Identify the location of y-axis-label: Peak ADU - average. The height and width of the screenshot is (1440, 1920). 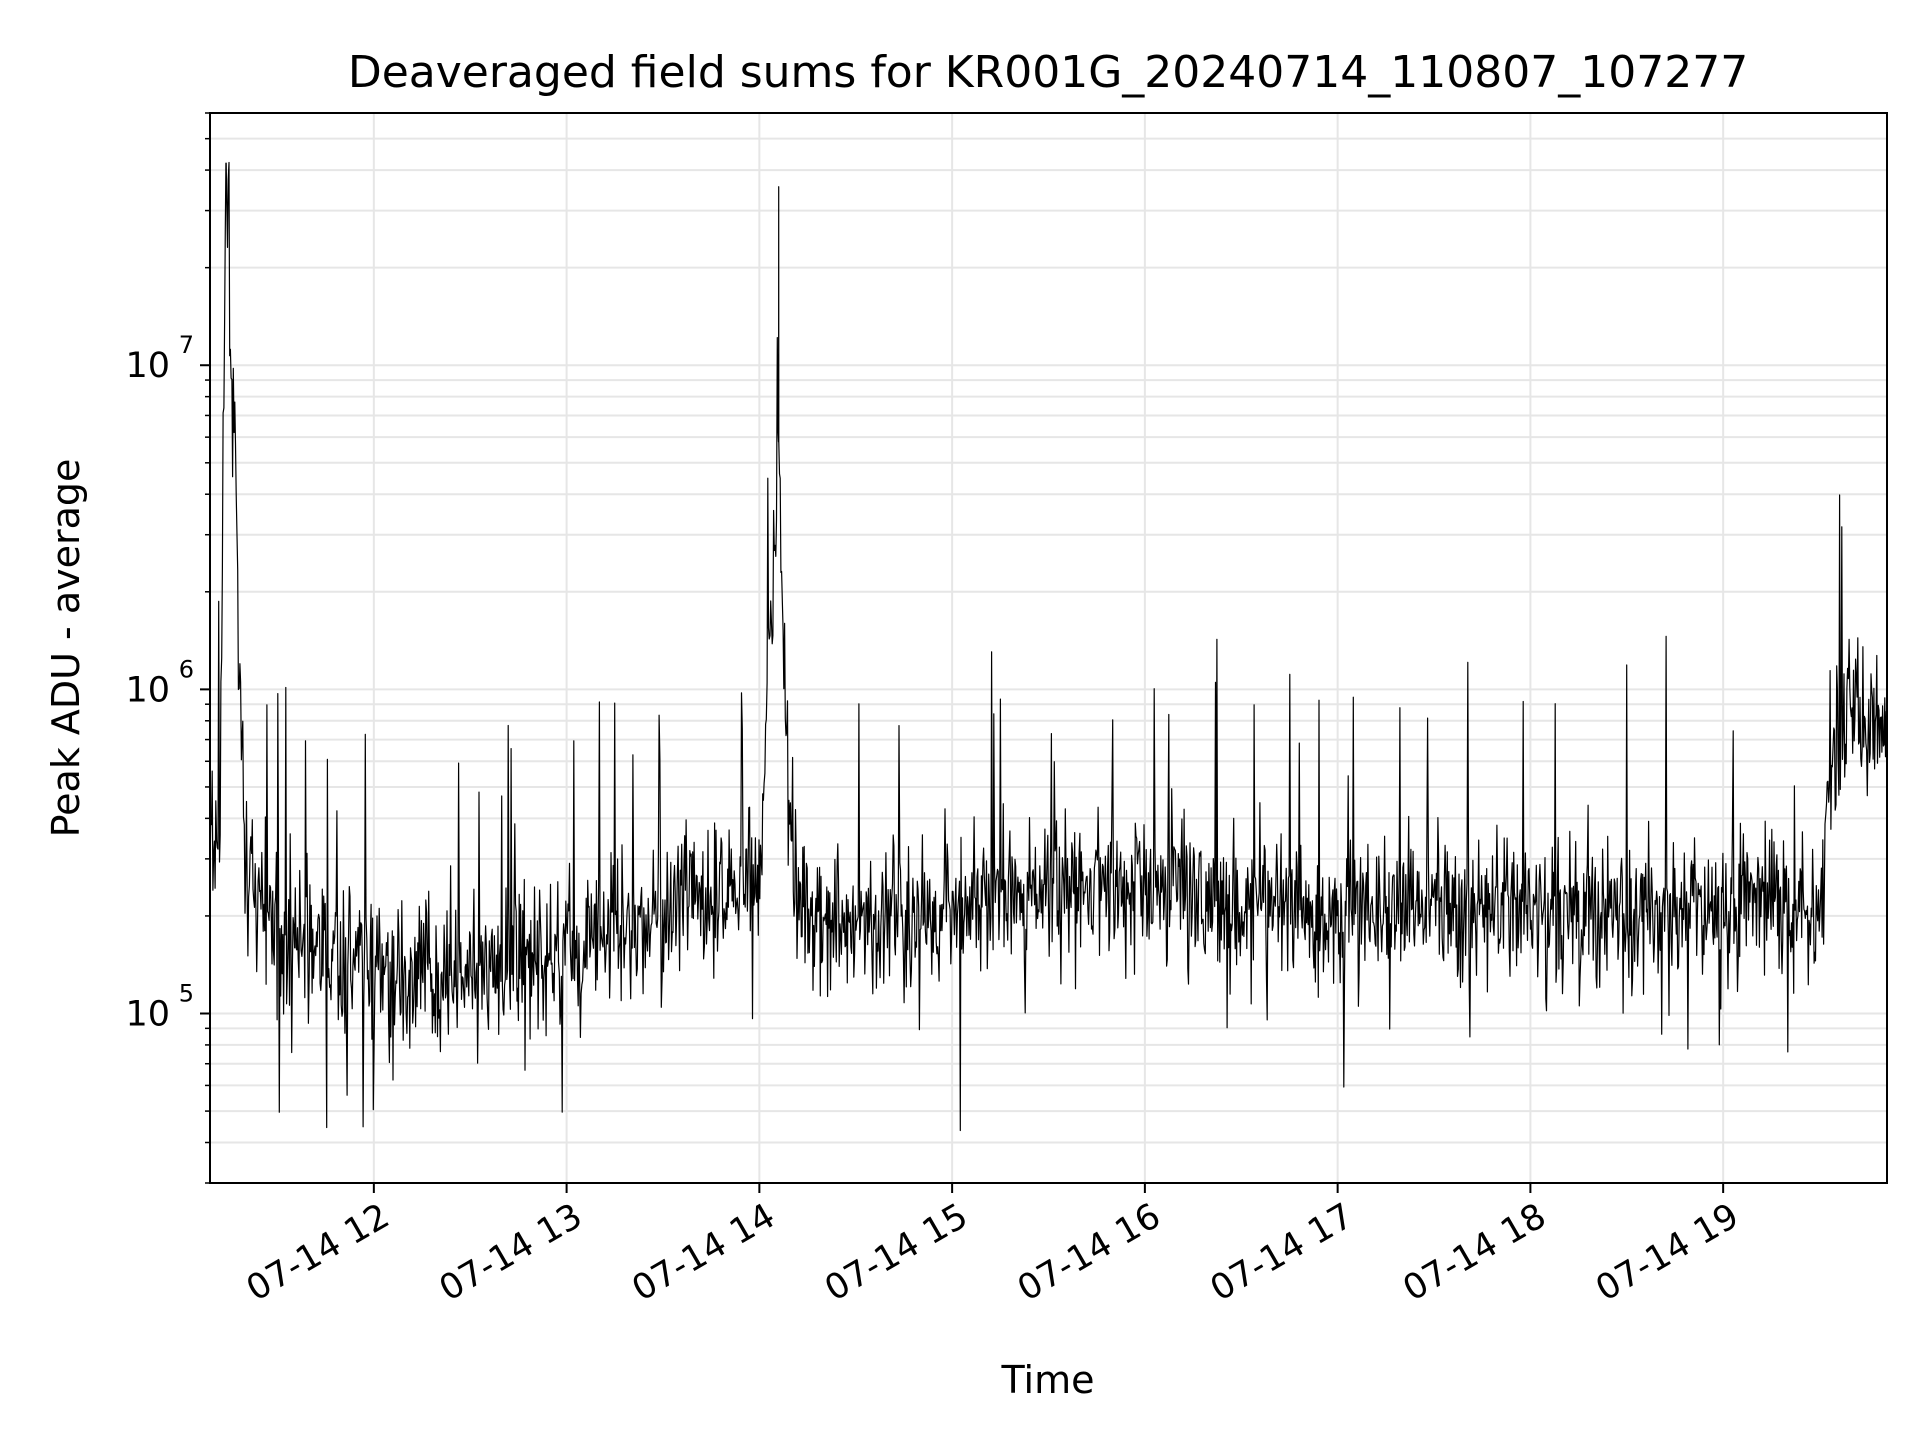
(66, 648).